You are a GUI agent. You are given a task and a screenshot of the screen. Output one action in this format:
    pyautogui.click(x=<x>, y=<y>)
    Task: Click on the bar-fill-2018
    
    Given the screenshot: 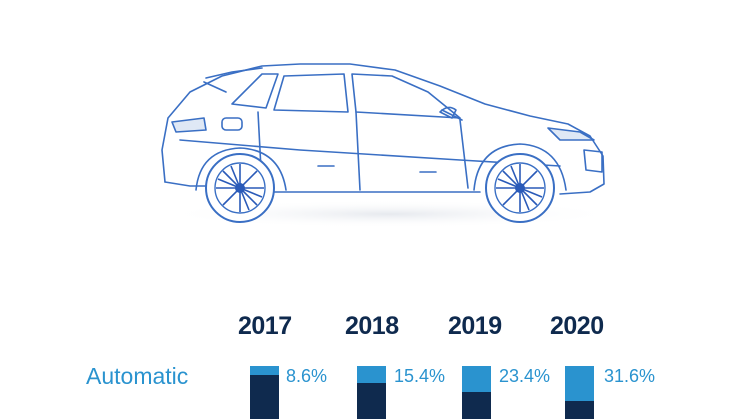 What is the action you would take?
    pyautogui.click(x=371, y=374)
    